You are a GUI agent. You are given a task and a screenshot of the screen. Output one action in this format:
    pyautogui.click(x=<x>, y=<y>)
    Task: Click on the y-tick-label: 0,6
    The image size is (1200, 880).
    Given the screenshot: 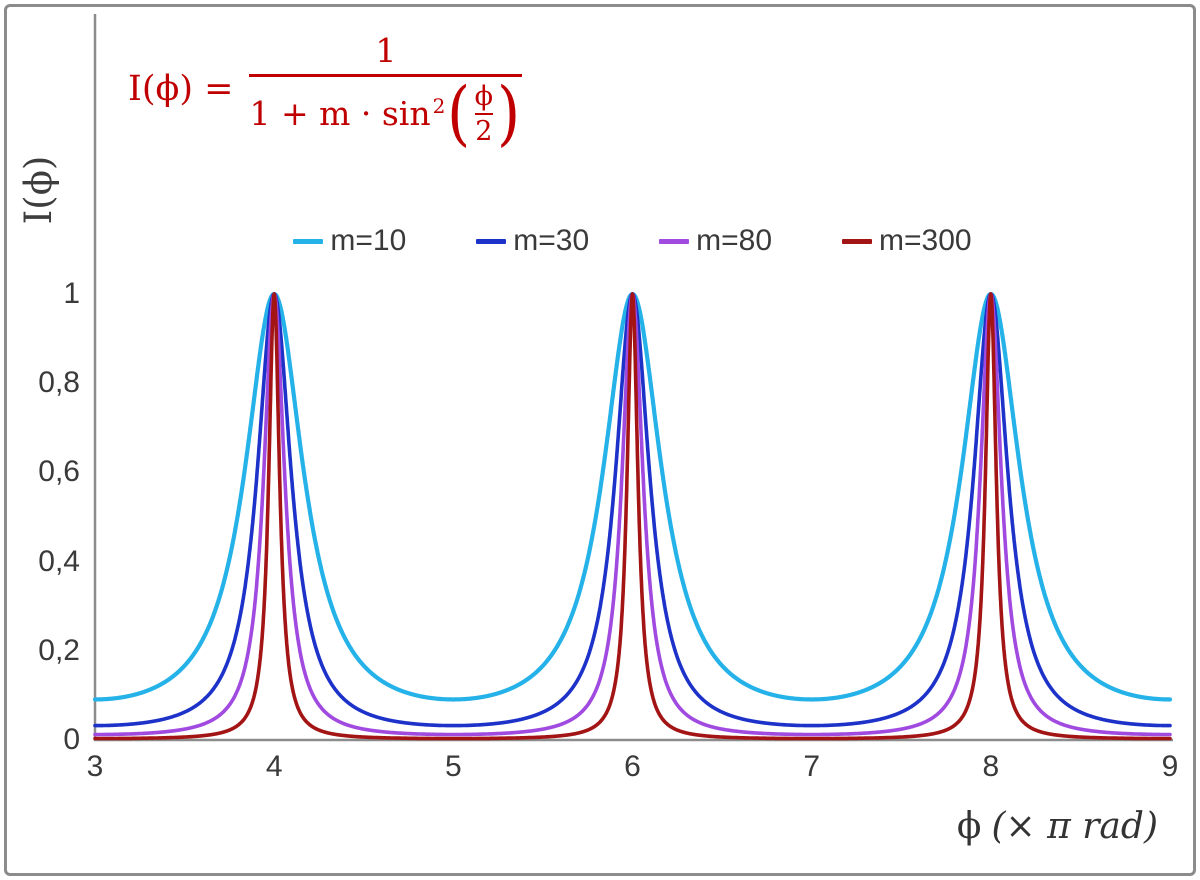 What is the action you would take?
    pyautogui.click(x=59, y=472)
    